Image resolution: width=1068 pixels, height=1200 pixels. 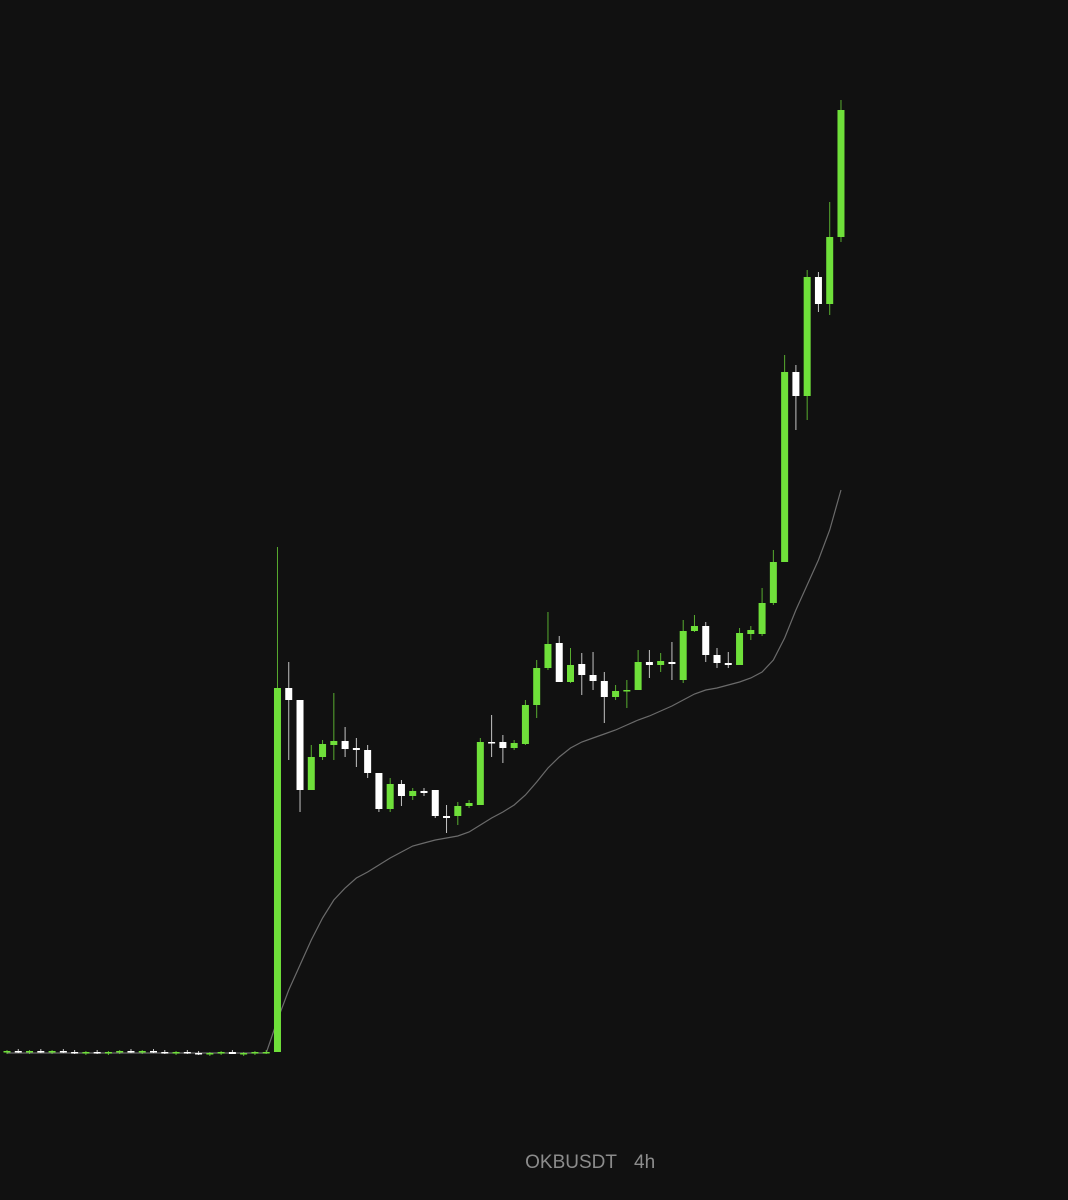 I want to click on interval-label: 4h, so click(x=644, y=1162).